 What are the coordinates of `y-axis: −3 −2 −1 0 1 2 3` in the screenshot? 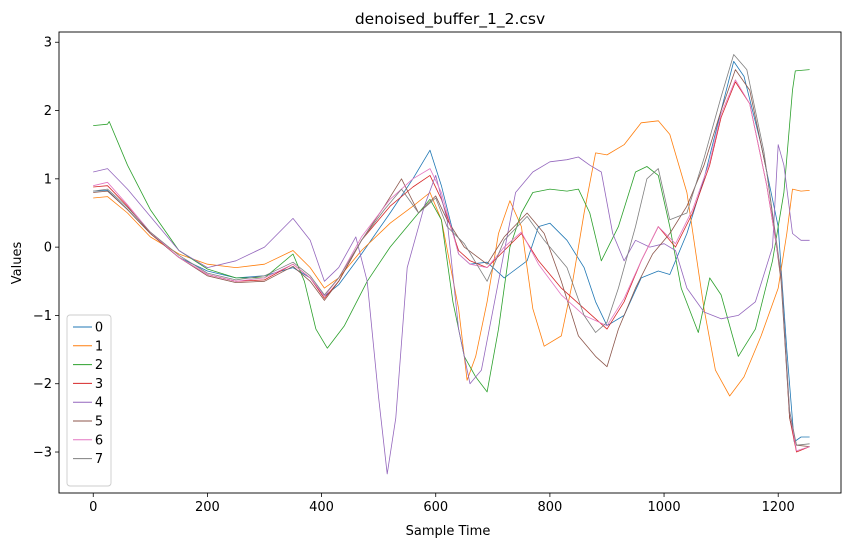 It's located at (46, 248).